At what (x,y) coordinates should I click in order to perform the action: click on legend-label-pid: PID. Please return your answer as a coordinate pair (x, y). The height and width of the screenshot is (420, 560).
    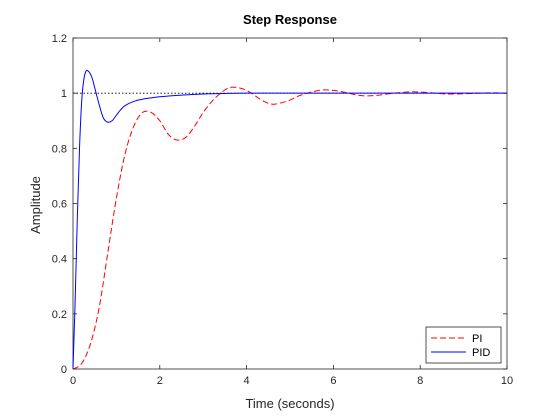
    Looking at the image, I should click on (481, 353).